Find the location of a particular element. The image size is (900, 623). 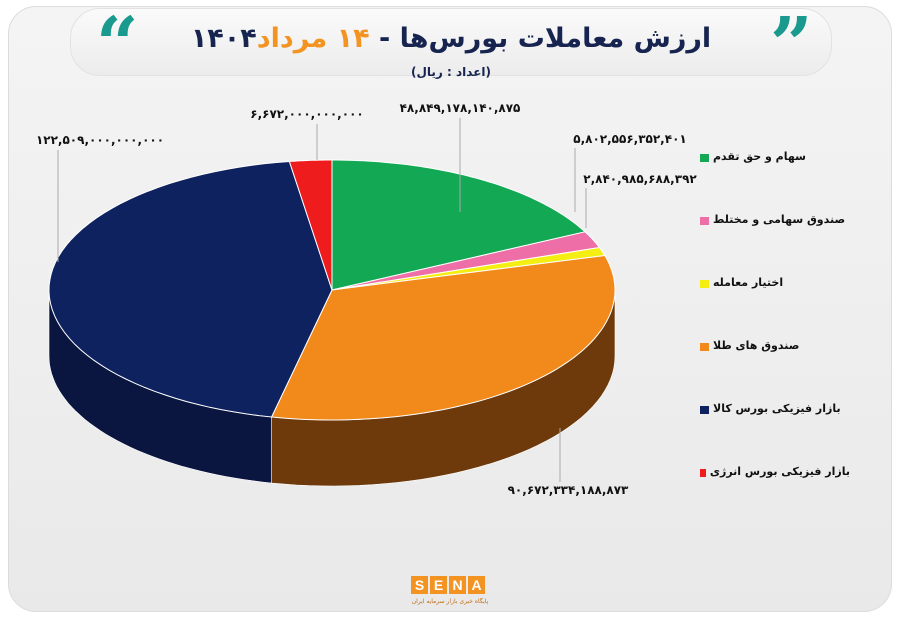

chart-subtitle: (اعداد : ریال) is located at coordinates (451, 72).